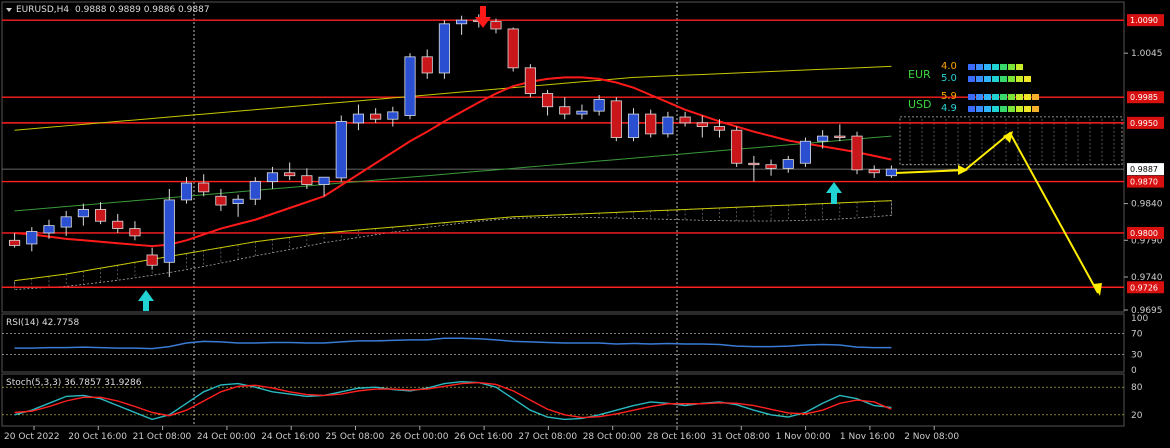 The image size is (1170, 448). What do you see at coordinates (9, 10) in the screenshot?
I see `header-dropdown-icon` at bounding box center [9, 10].